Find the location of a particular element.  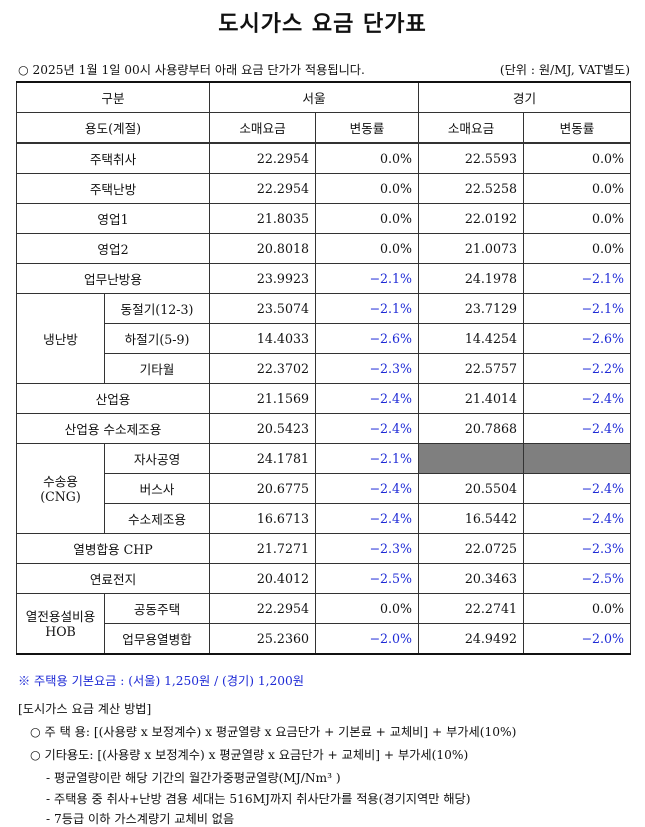

table-row: 버스사 20.6775 −2.4% 20.5504 −2.4% is located at coordinates (324, 488).